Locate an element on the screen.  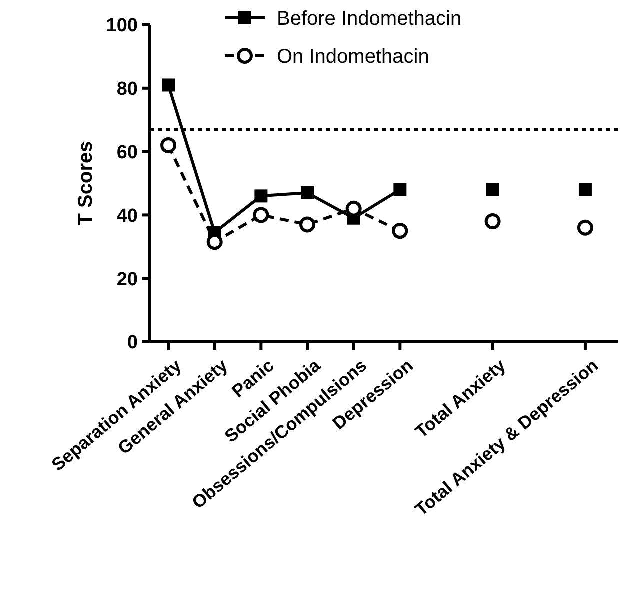
y-tick-label: 0 is located at coordinates (132, 343).